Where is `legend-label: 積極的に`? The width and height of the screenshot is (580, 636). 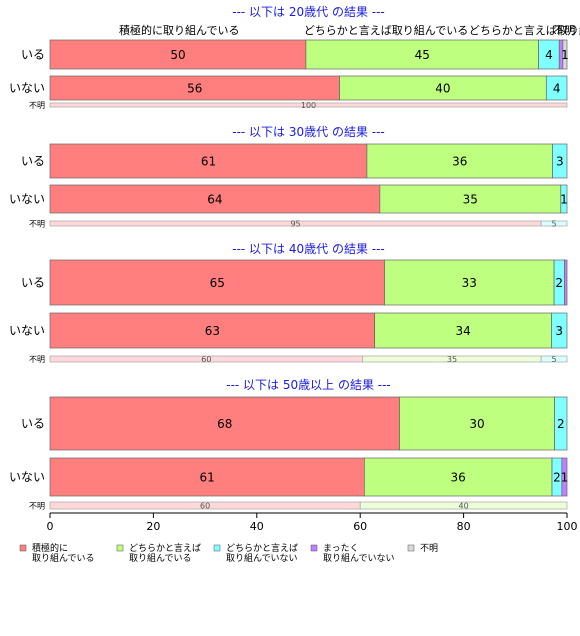
legend-label: 積極的に is located at coordinates (50, 548).